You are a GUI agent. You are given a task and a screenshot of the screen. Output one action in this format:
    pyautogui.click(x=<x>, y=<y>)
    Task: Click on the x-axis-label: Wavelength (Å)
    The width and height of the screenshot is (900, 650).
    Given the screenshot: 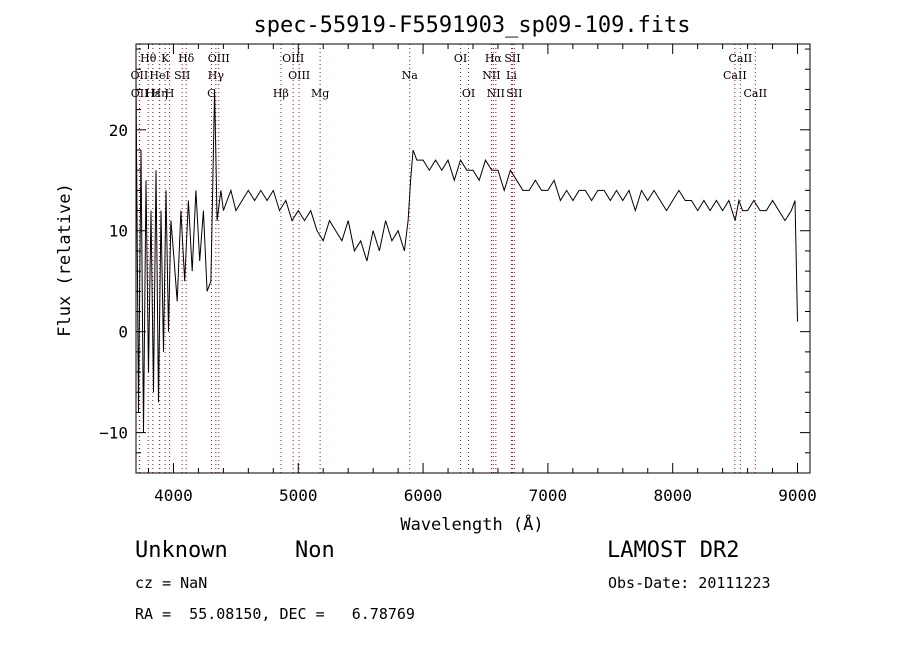 What is the action you would take?
    pyautogui.click(x=471, y=524)
    